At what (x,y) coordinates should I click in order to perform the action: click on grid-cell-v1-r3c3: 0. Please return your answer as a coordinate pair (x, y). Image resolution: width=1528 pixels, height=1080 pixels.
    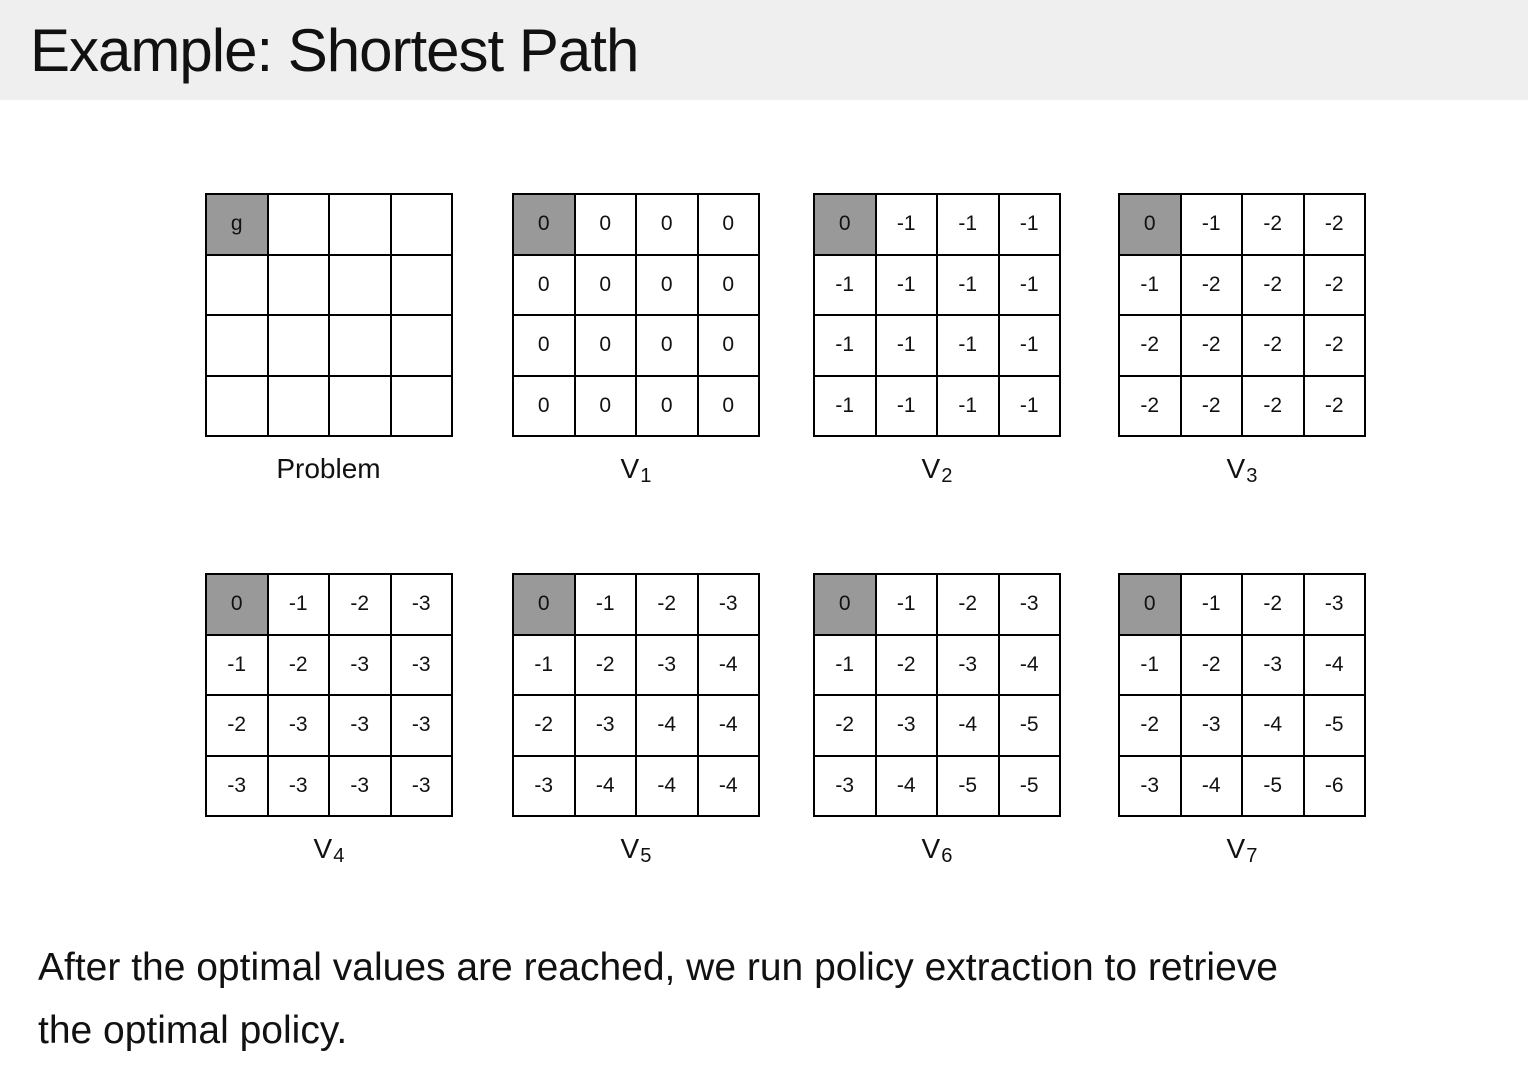
    Looking at the image, I should click on (728, 405).